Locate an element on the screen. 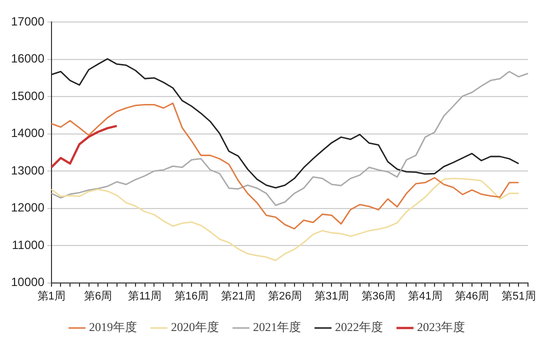  legend-label: 2023年度 is located at coordinates (441, 327).